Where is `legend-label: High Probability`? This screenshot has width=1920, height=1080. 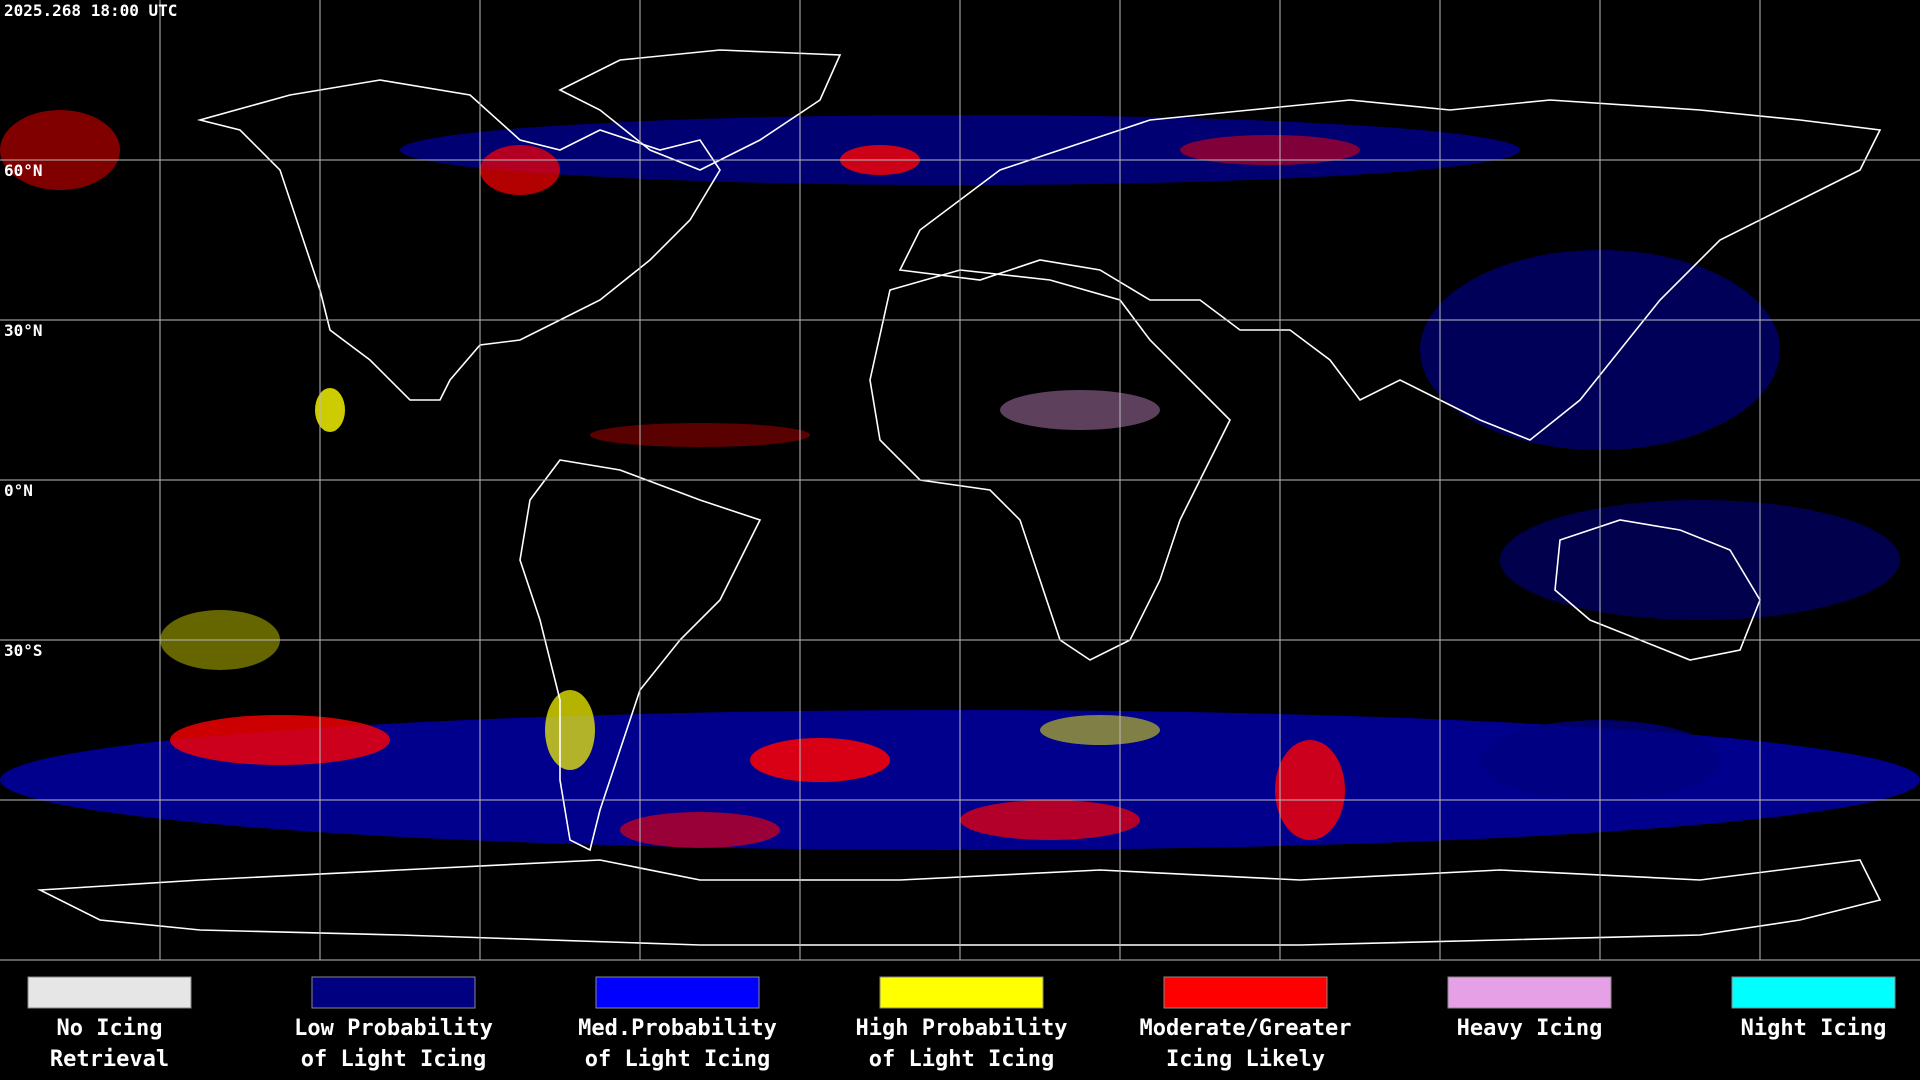
legend-label: High Probability is located at coordinates (962, 1028).